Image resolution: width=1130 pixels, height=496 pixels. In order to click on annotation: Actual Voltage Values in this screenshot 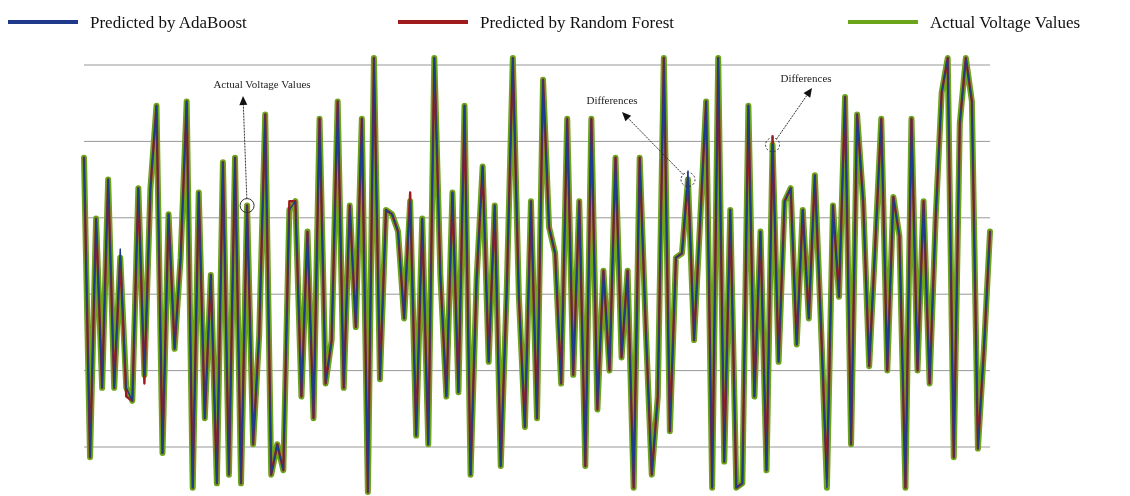, I will do `click(262, 84)`.